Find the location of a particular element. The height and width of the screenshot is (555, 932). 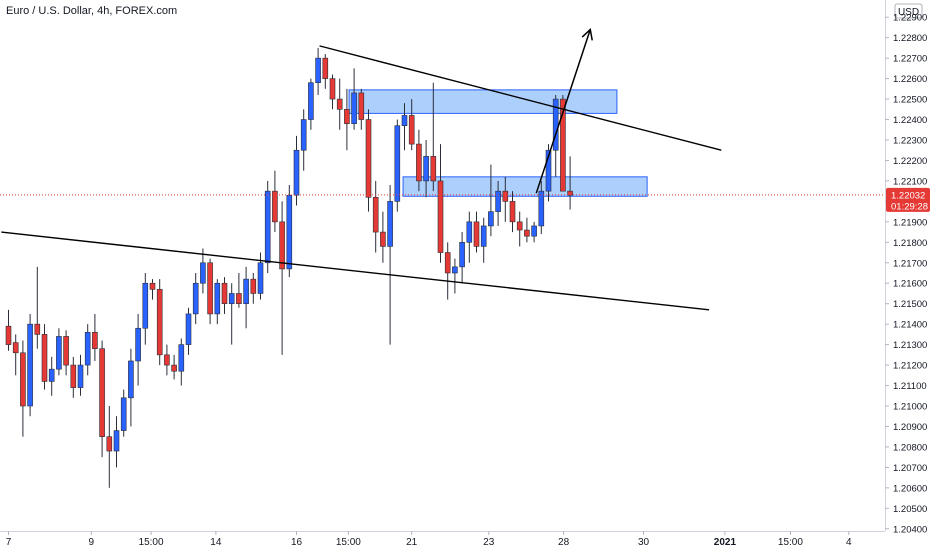

price-tick-label: 1.20400 is located at coordinates (910, 529).